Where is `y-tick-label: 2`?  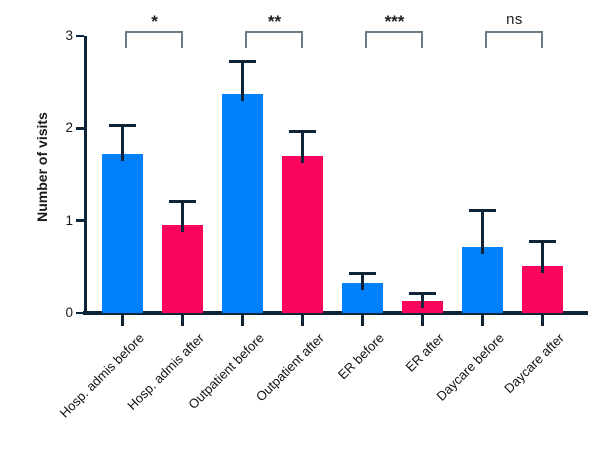
y-tick-label: 2 is located at coordinates (69, 128).